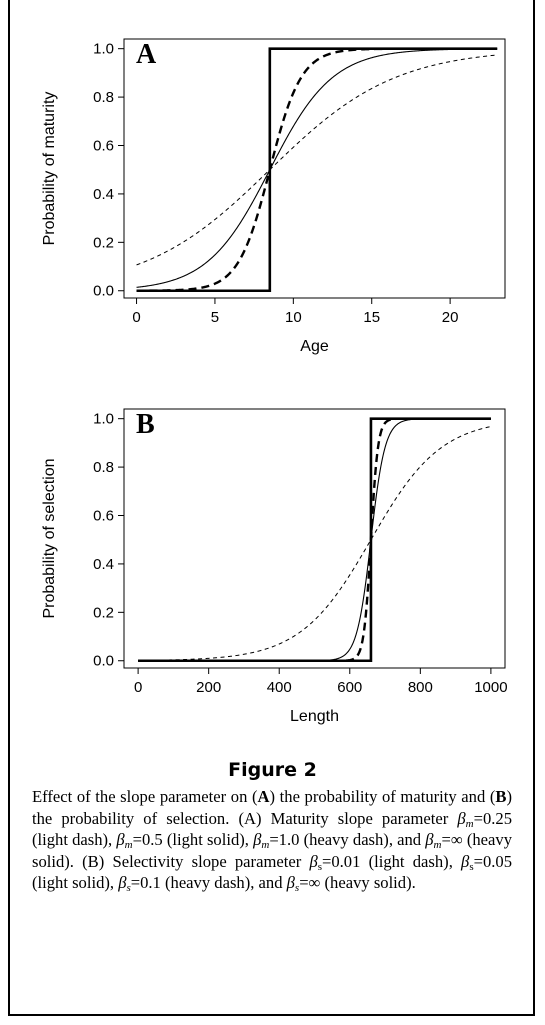  What do you see at coordinates (49, 538) in the screenshot?
I see `y-axis-label: Probability of selection` at bounding box center [49, 538].